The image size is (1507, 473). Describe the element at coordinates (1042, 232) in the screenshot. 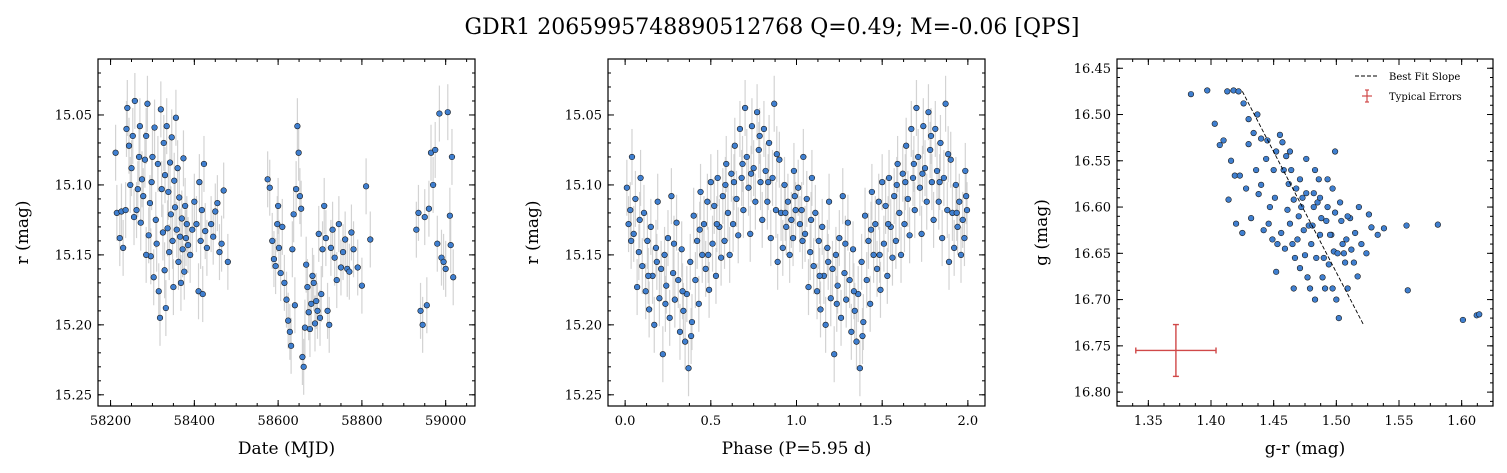

I see `cmd-y-axis-label: g (mag)` at that location.